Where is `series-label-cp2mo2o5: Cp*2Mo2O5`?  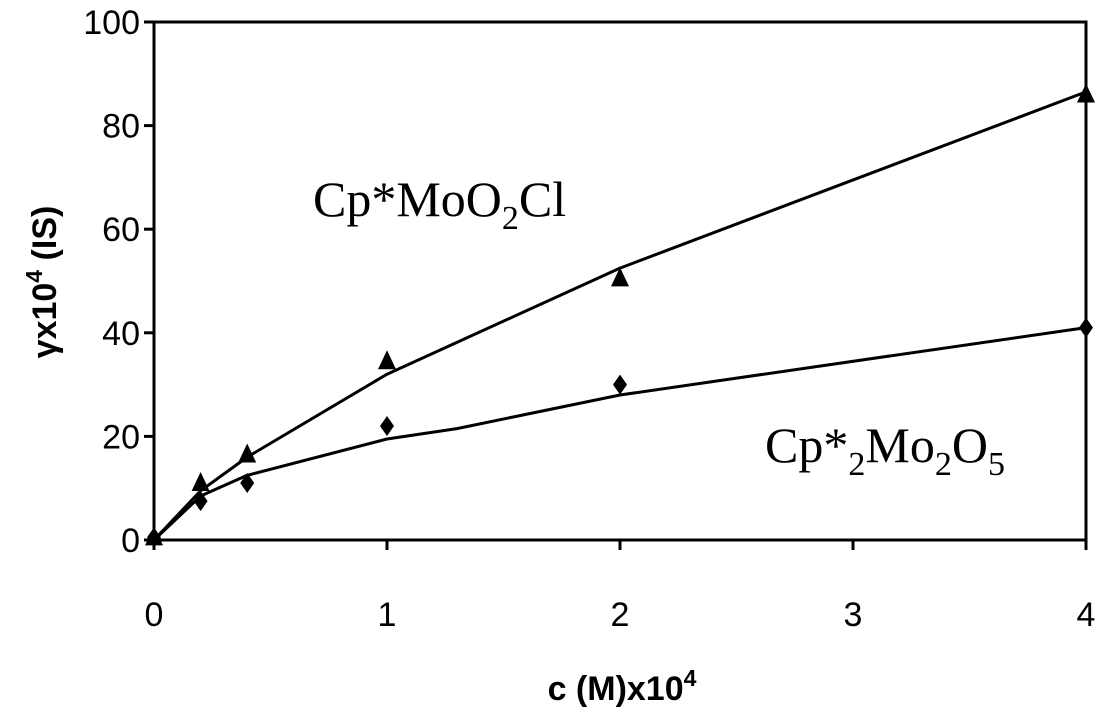 series-label-cp2mo2o5: Cp*2Mo2O5 is located at coordinates (885, 450).